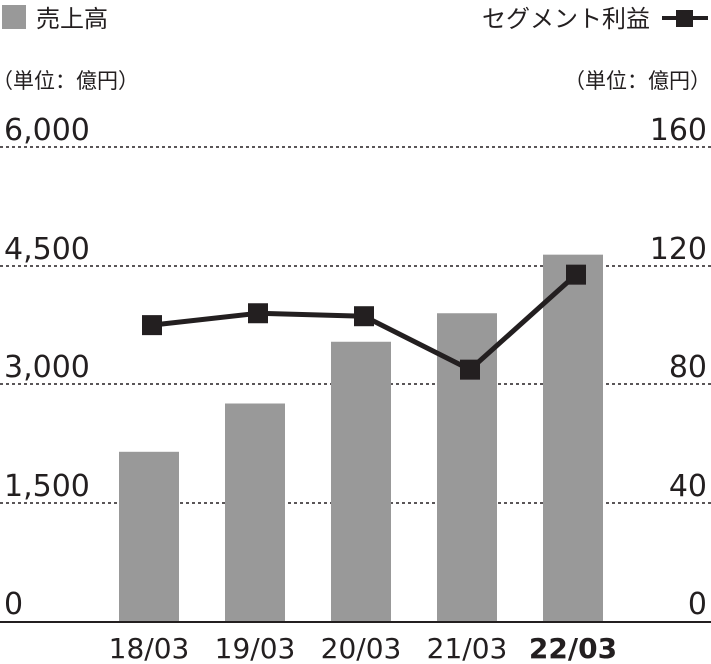 The height and width of the screenshot is (664, 711). Describe the element at coordinates (688, 486) in the screenshot. I see `right-tick-label: 40` at that location.